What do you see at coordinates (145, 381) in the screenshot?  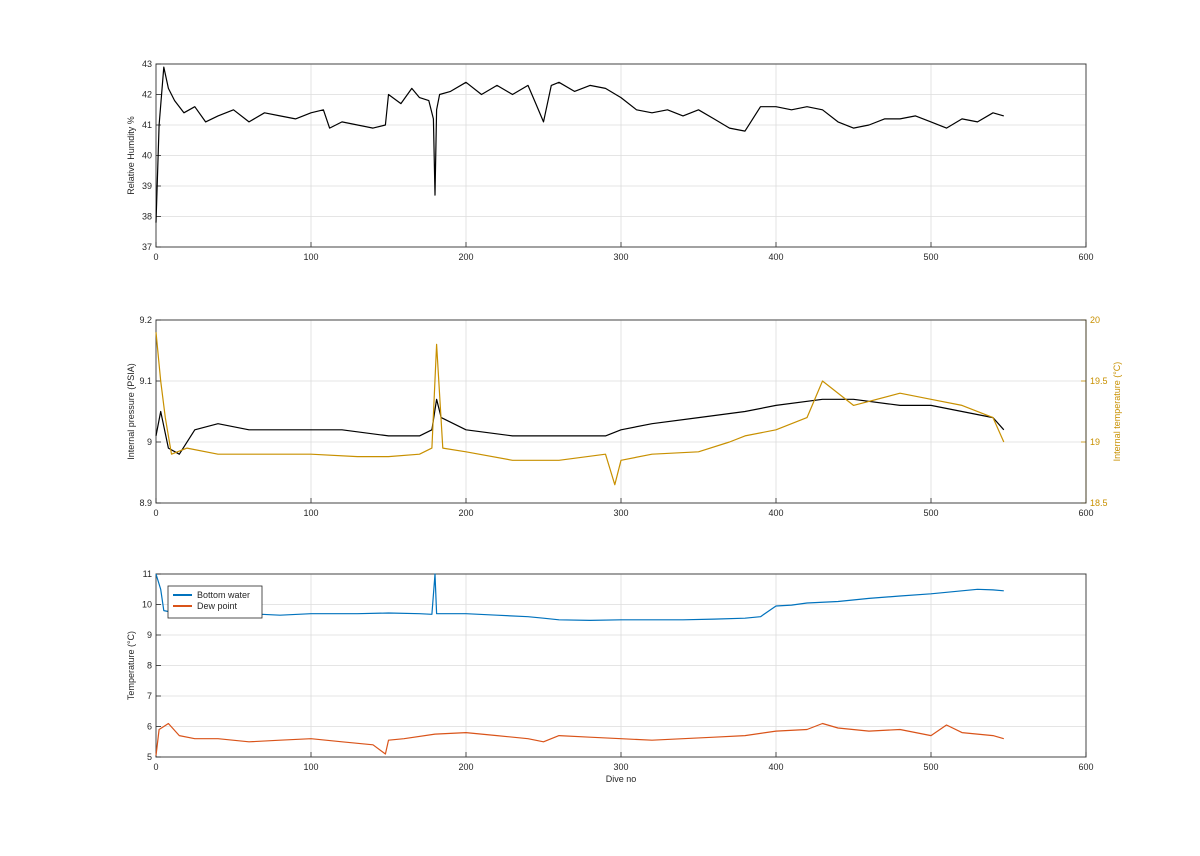 I see `y-tick-label: 9.1` at bounding box center [145, 381].